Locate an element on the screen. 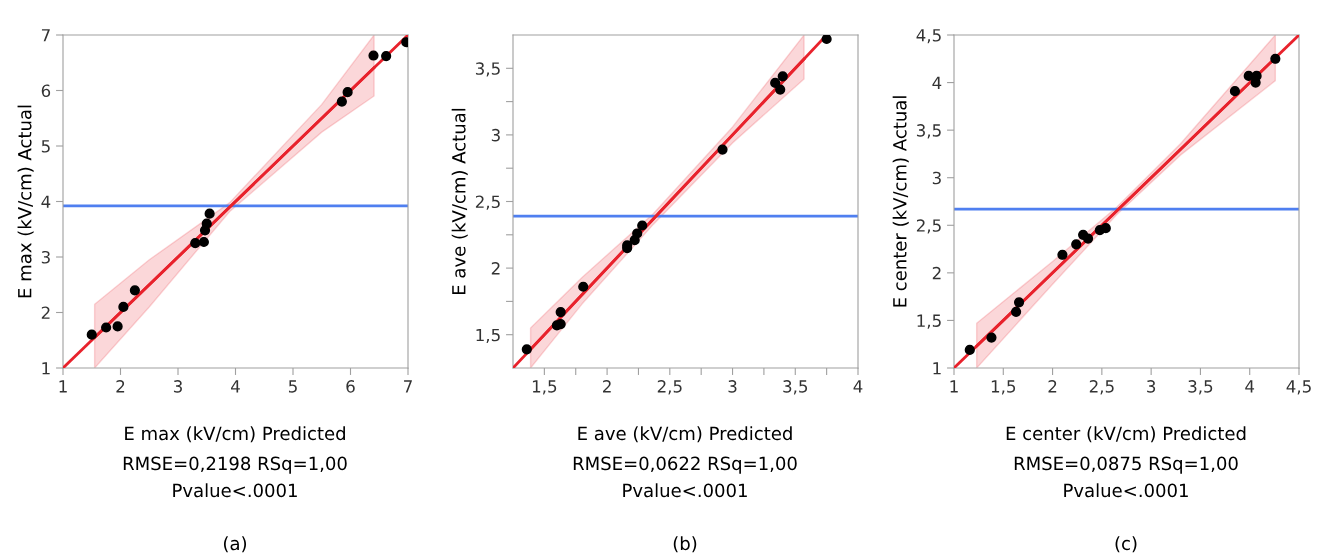 The image size is (1331, 558). x-tick-label: 4,5 is located at coordinates (1298, 387).